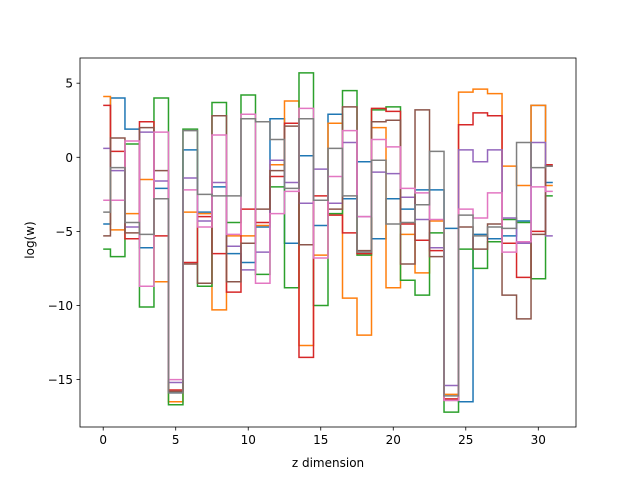 This screenshot has height=484, width=640. I want to click on x-tick-label: 20, so click(393, 440).